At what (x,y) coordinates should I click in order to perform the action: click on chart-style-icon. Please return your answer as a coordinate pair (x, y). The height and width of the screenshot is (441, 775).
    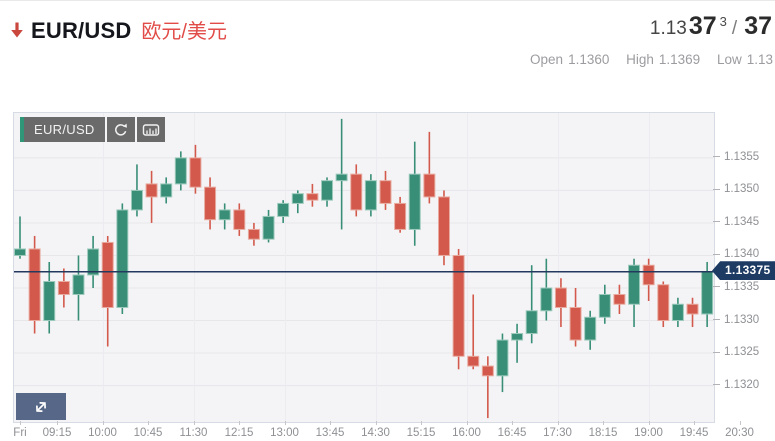
    Looking at the image, I should click on (150, 129).